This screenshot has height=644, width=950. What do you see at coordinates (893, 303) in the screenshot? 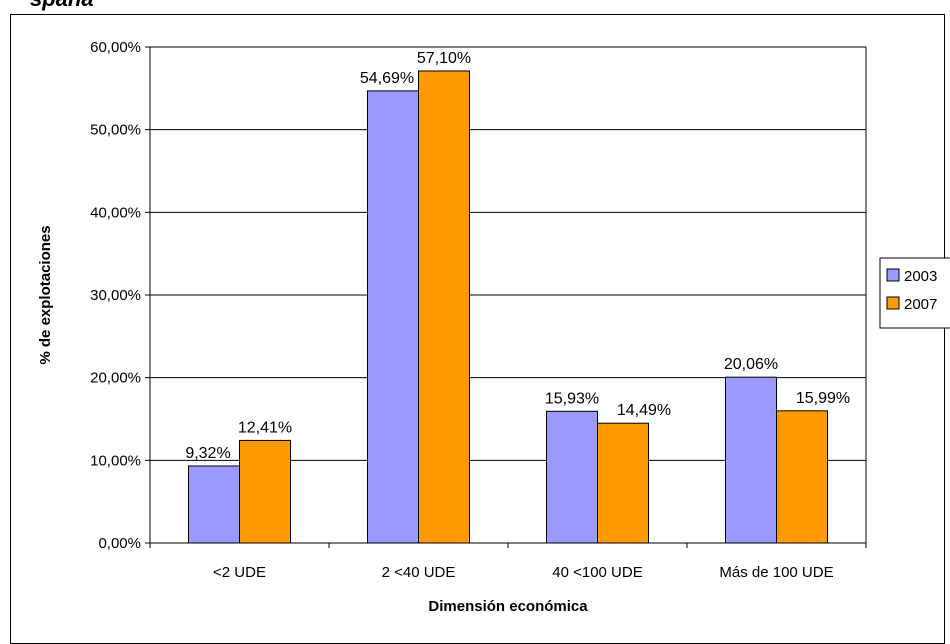
I see `legend-swatch-2007` at bounding box center [893, 303].